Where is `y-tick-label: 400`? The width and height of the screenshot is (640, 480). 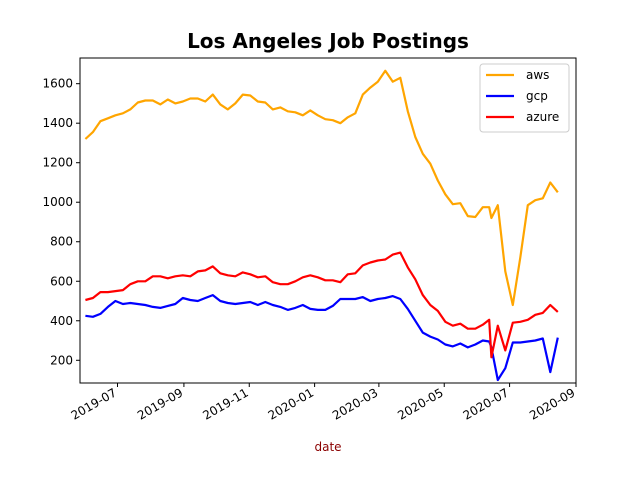 y-tick-label: 400 is located at coordinates (61, 321).